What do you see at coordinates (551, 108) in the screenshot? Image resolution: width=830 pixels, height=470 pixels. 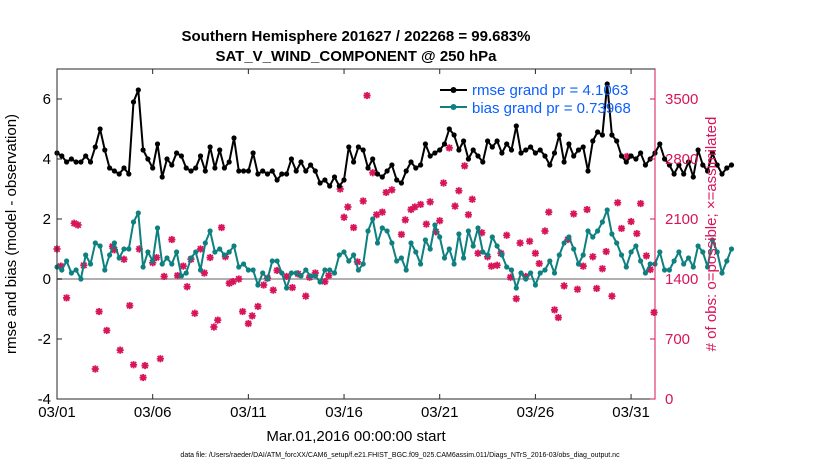 I see `legend-bias-label: bias grand pr = 0.73968` at bounding box center [551, 108].